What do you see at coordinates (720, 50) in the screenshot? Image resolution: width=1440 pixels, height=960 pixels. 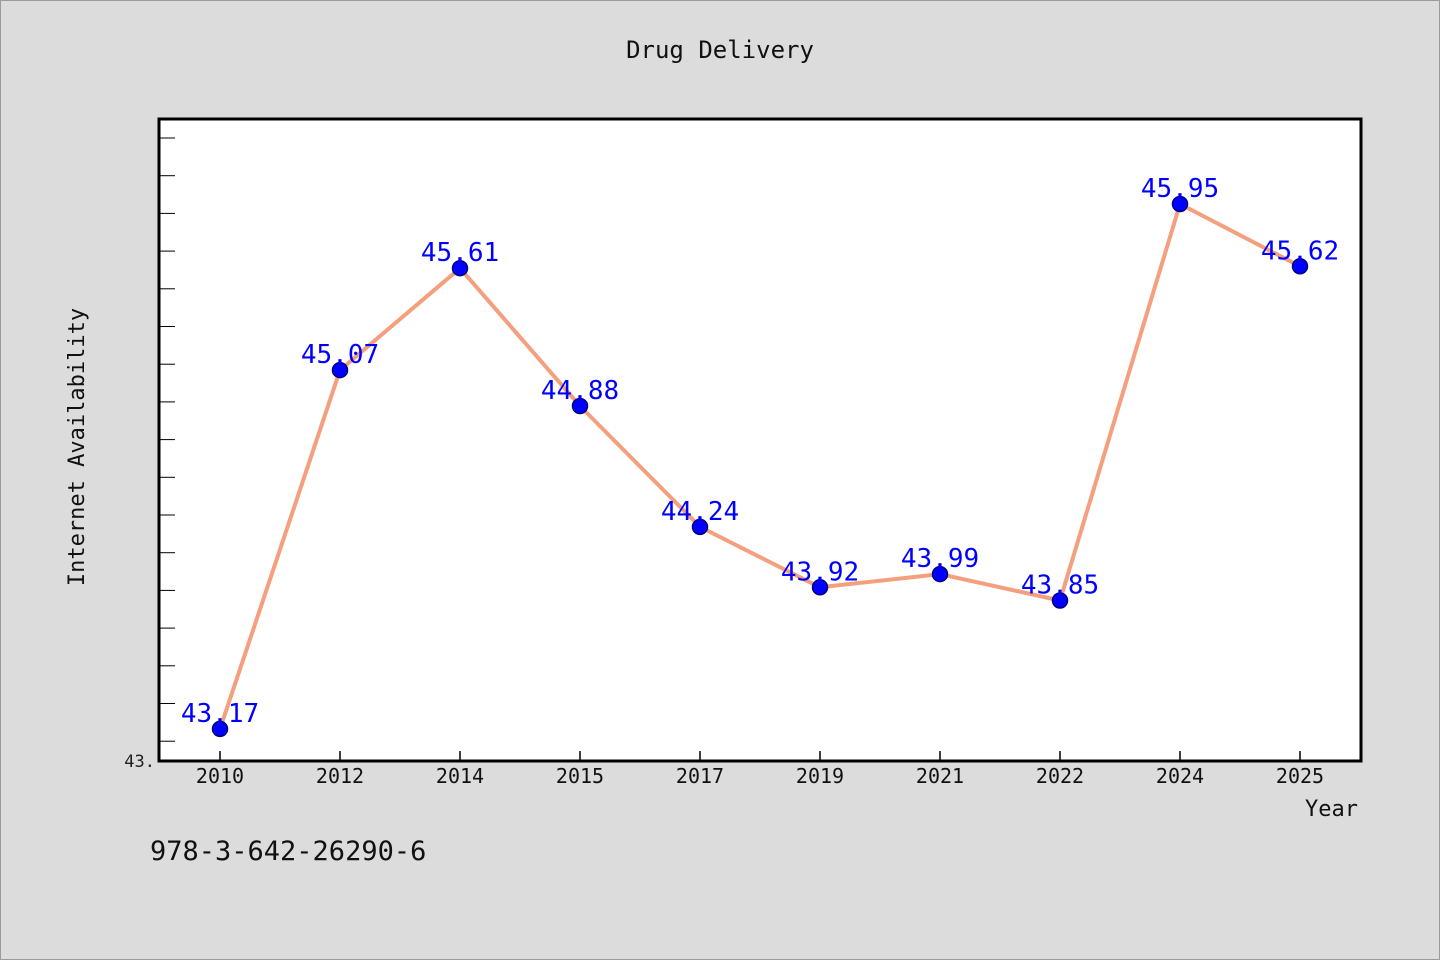 I see `chart-title: Drug Delivery` at bounding box center [720, 50].